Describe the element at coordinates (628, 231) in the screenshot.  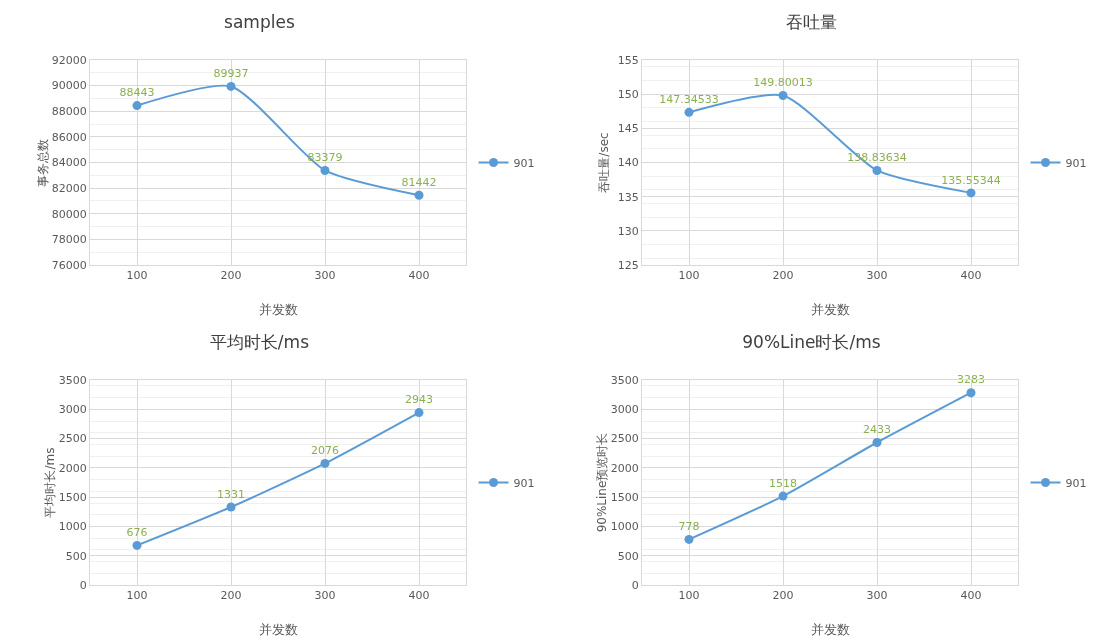
I see `y-tick-label: 130` at that location.